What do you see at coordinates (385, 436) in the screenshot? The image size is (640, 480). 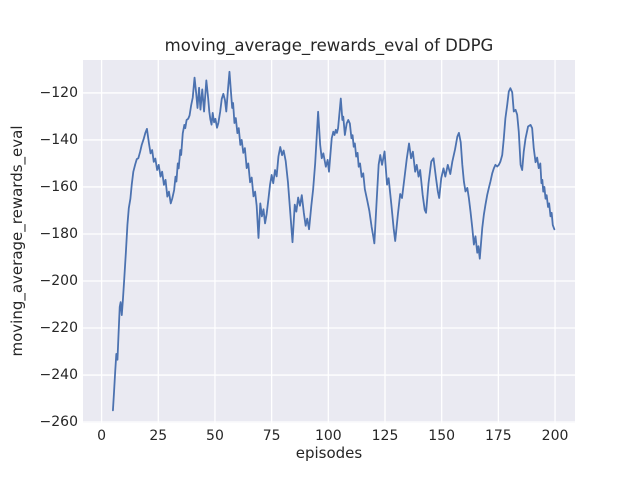 I see `x-tick-label: 125` at bounding box center [385, 436].